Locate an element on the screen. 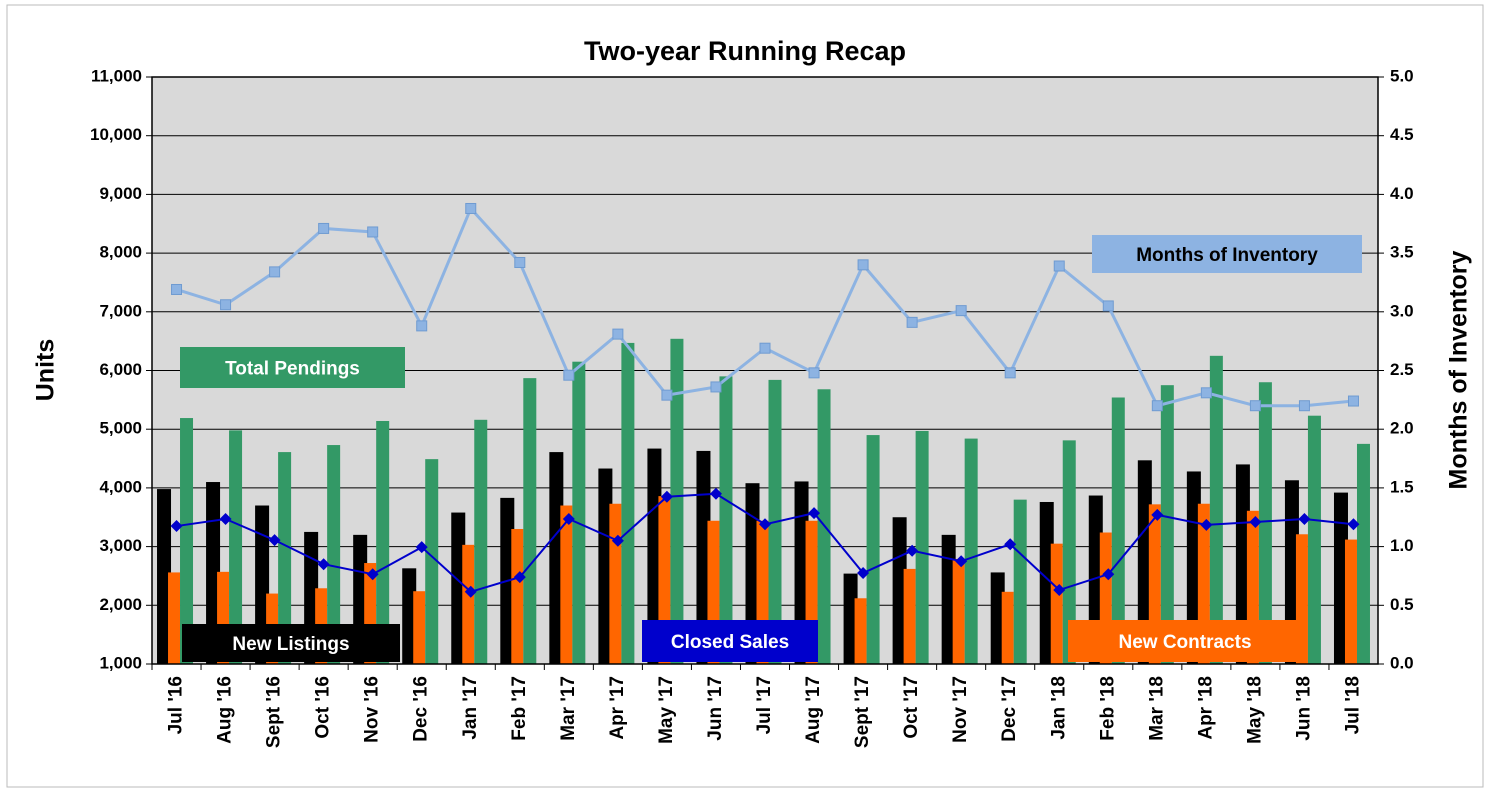  y2-tick-label: 4.5 is located at coordinates (1402, 134).